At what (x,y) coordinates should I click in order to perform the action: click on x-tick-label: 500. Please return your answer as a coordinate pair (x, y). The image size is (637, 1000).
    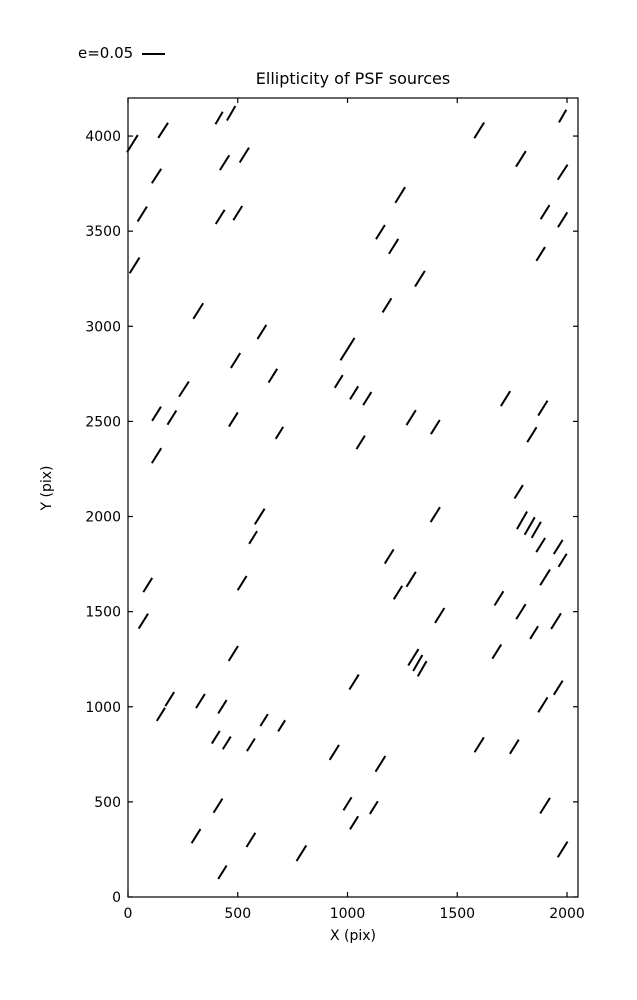
    Looking at the image, I should click on (237, 914).